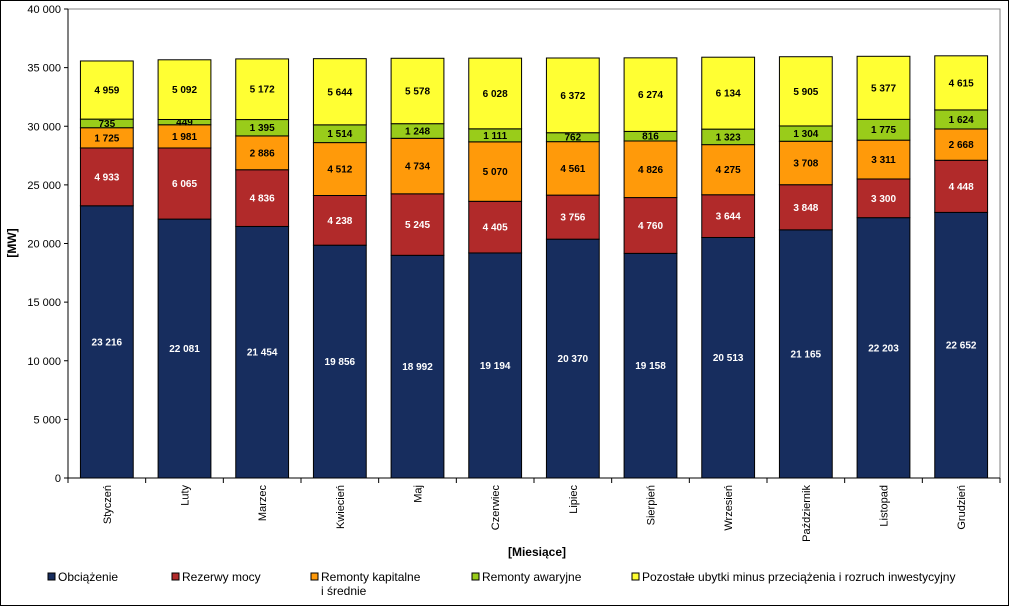 The width and height of the screenshot is (1009, 606). Describe the element at coordinates (184, 123) in the screenshot. I see `data-label: 449` at that location.